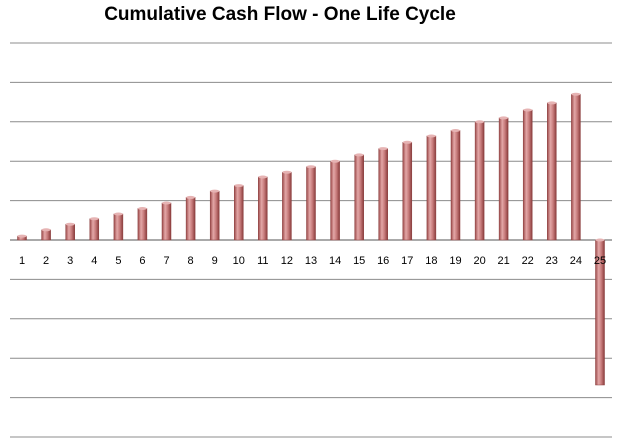 This screenshot has width=624, height=448. Describe the element at coordinates (383, 261) in the screenshot. I see `x-tick-label: 16` at that location.